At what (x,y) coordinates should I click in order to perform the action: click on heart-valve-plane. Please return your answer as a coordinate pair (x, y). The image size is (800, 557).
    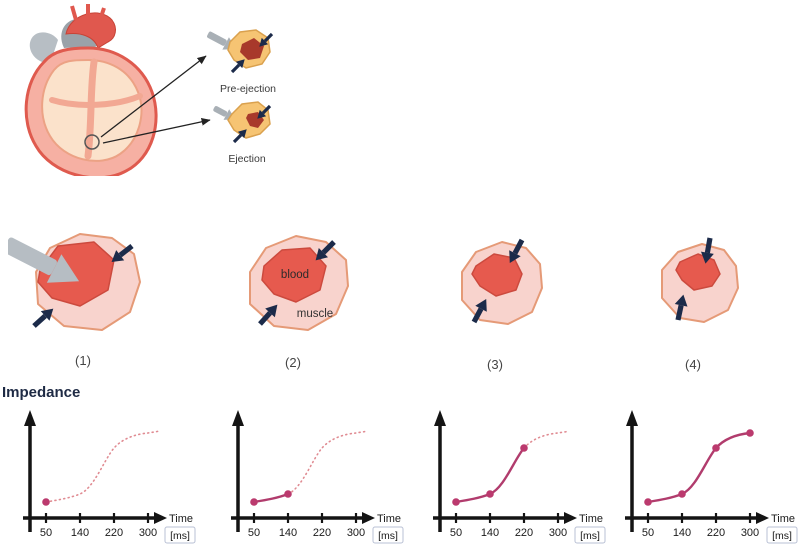
    Looking at the image, I should click on (96, 100).